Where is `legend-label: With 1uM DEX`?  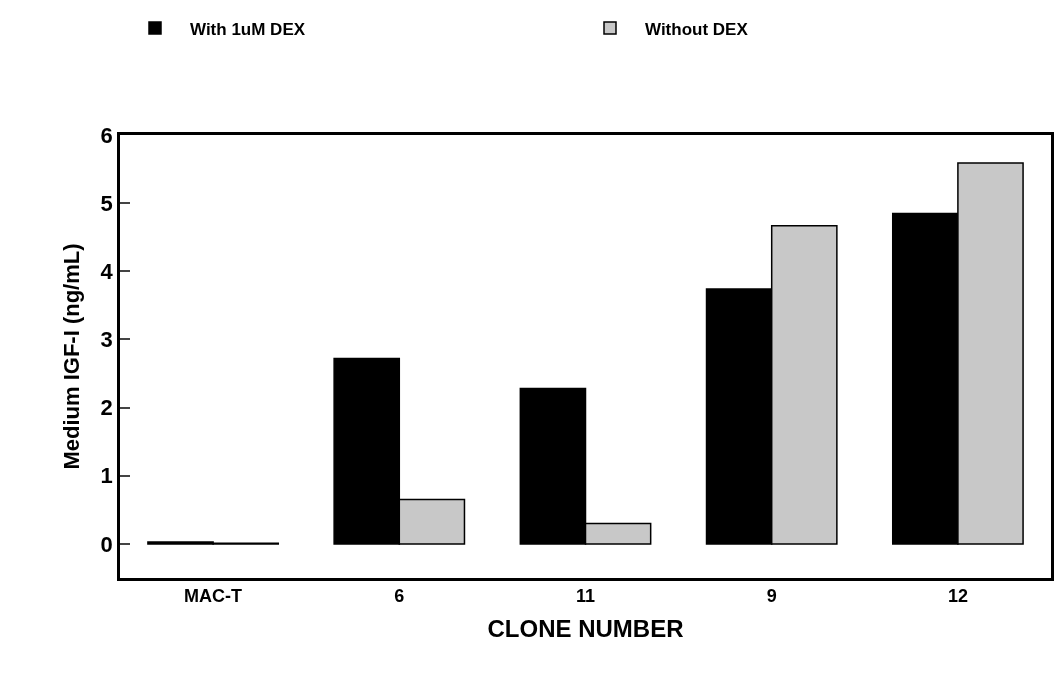
legend-label: With 1uM DEX is located at coordinates (248, 29).